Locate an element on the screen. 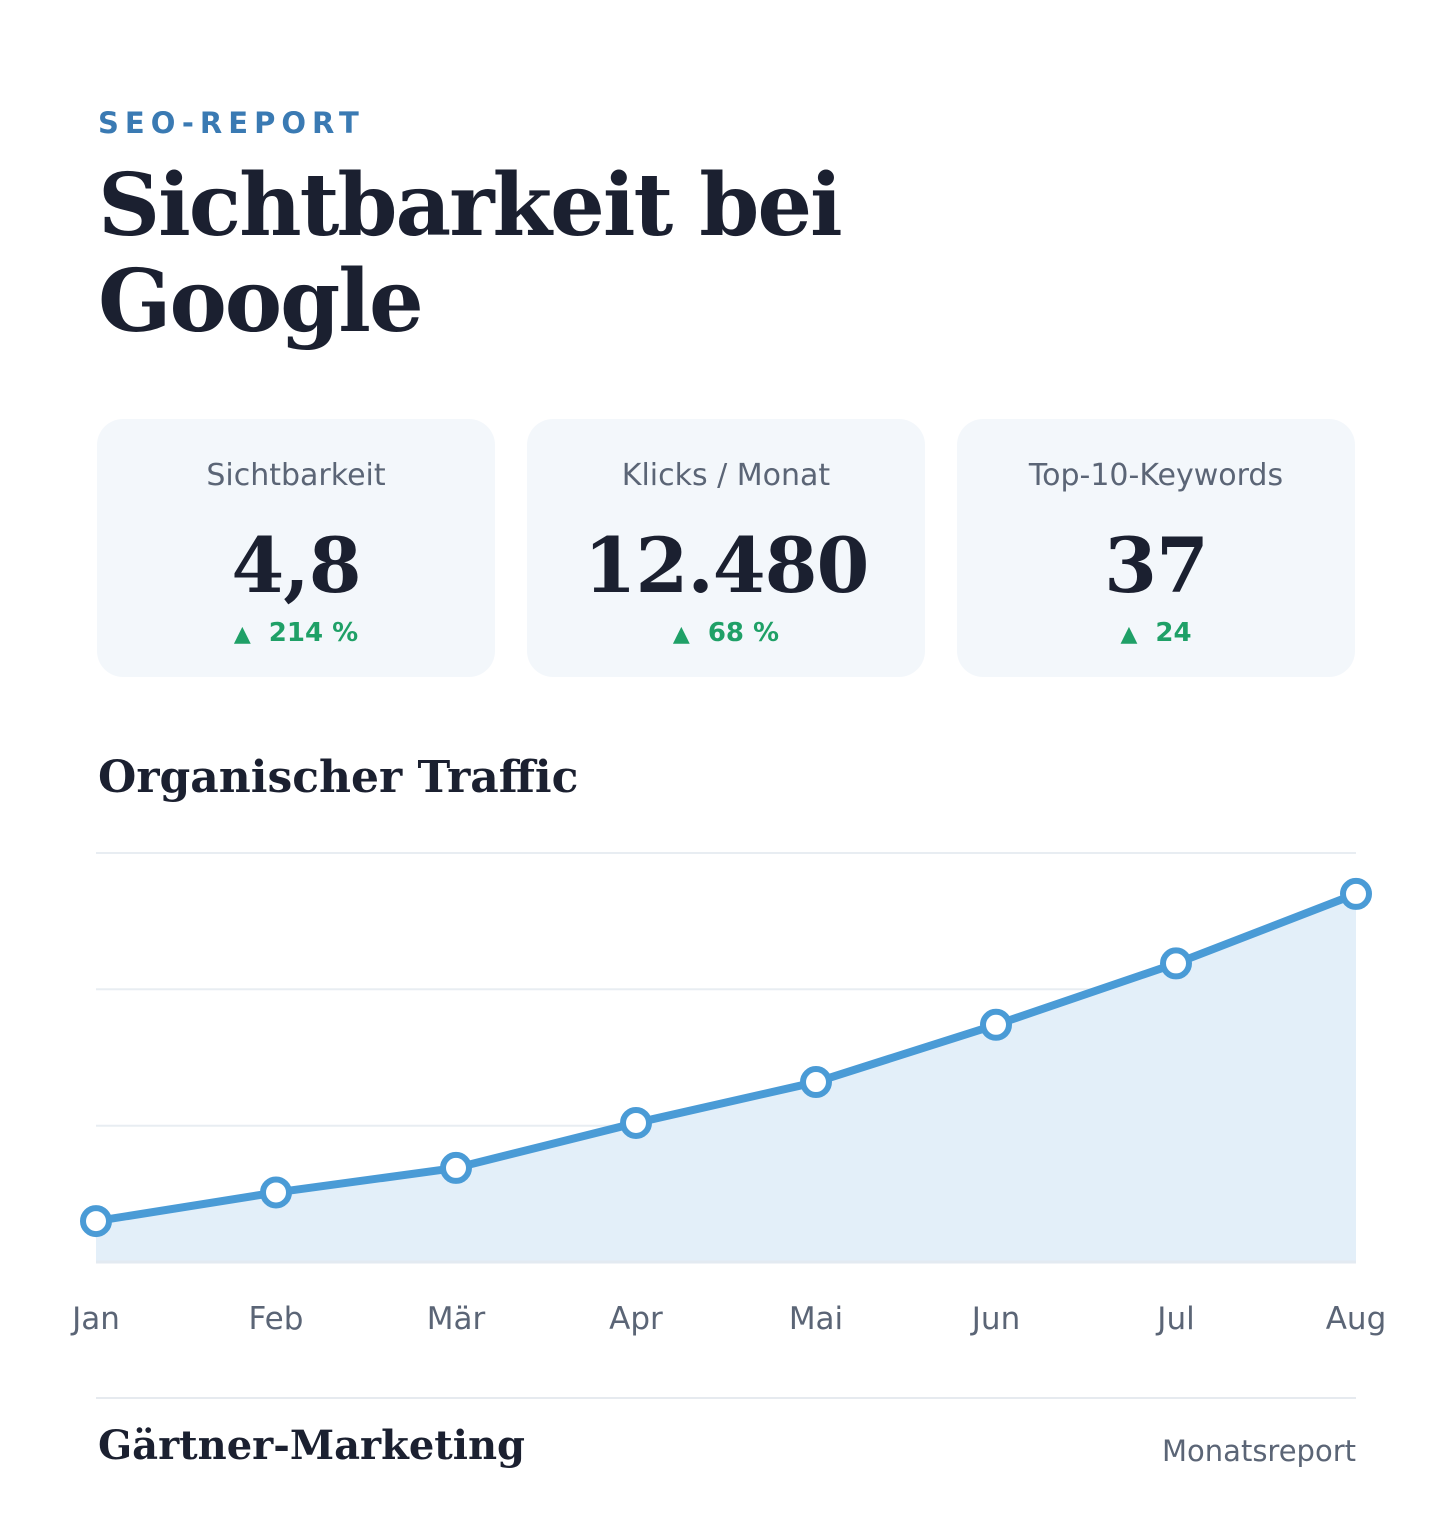 The height and width of the screenshot is (1540, 1452). x-tick-label: Apr is located at coordinates (636, 1319).